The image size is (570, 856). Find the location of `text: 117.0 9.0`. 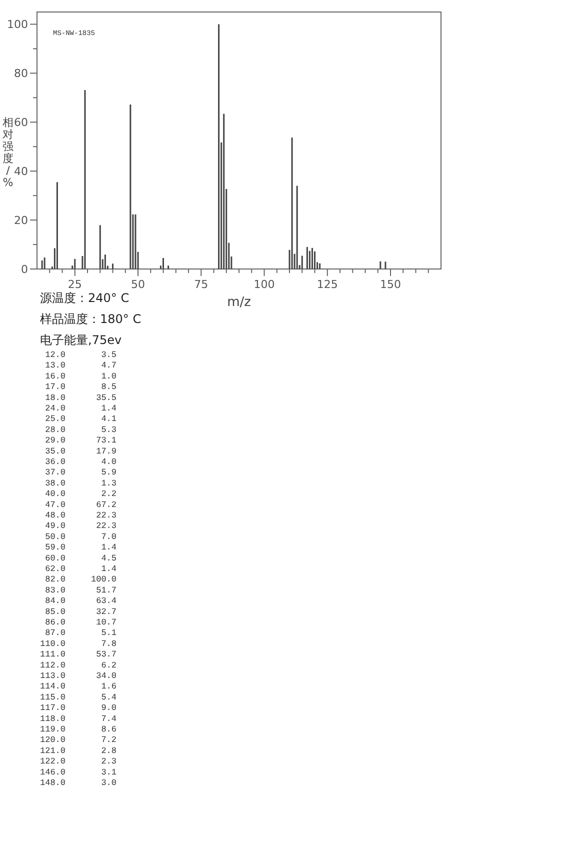

text: 117.0 9.0 is located at coordinates (78, 708).